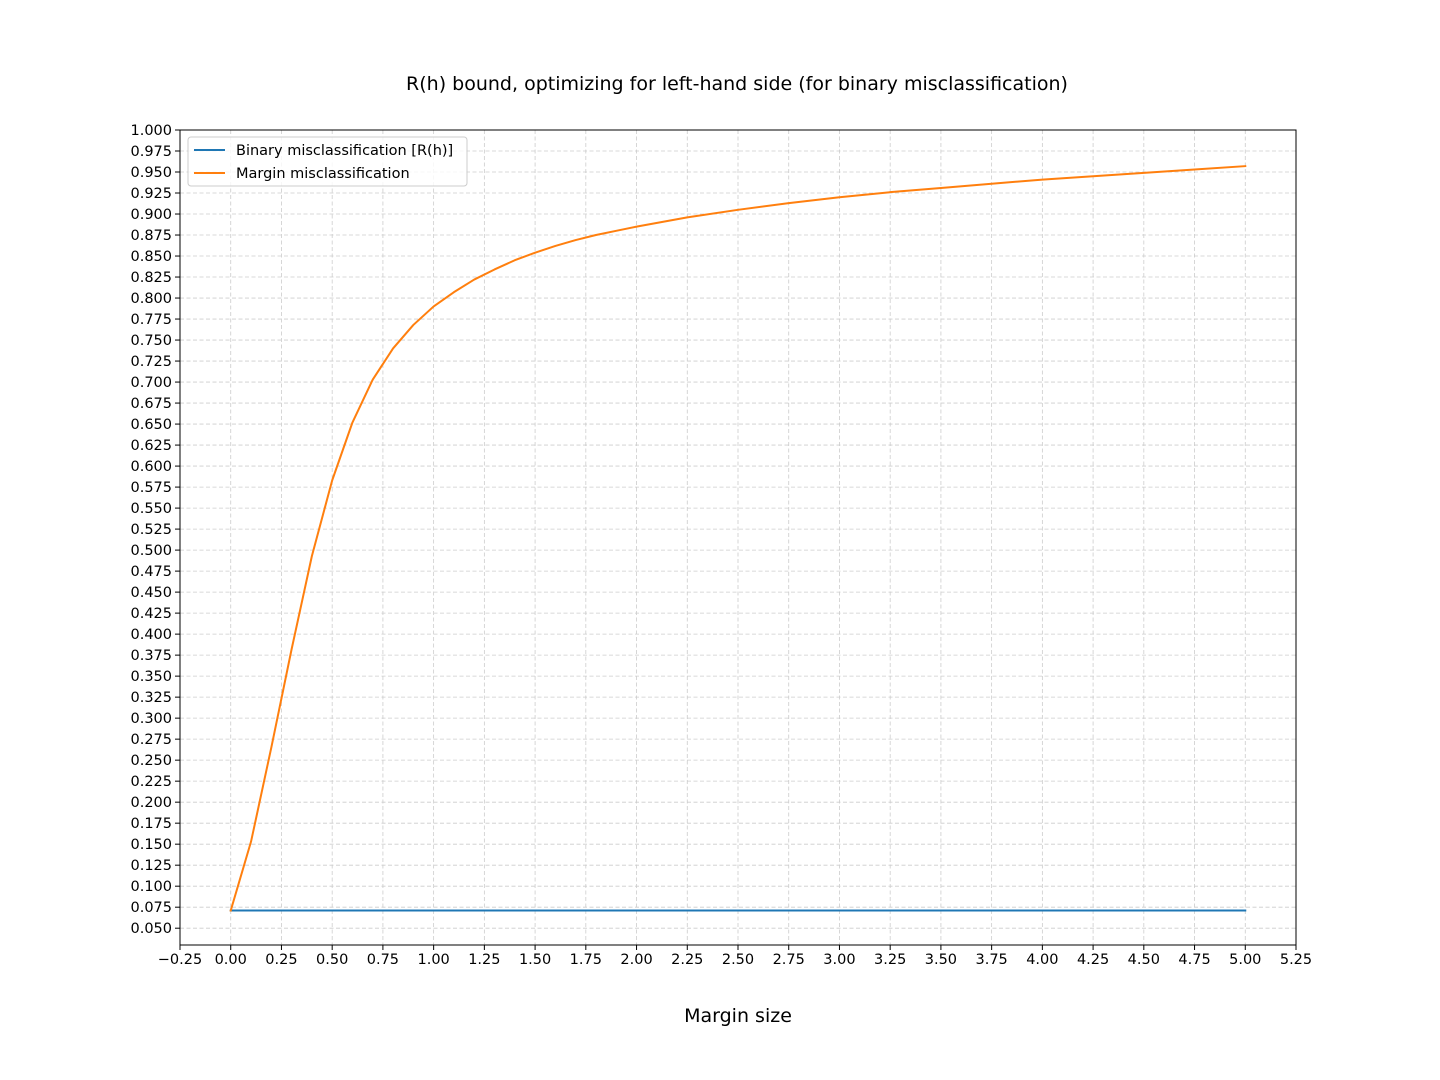 This screenshot has width=1440, height=1080. What do you see at coordinates (941, 960) in the screenshot?
I see `x-tick-label: 3.50` at bounding box center [941, 960].